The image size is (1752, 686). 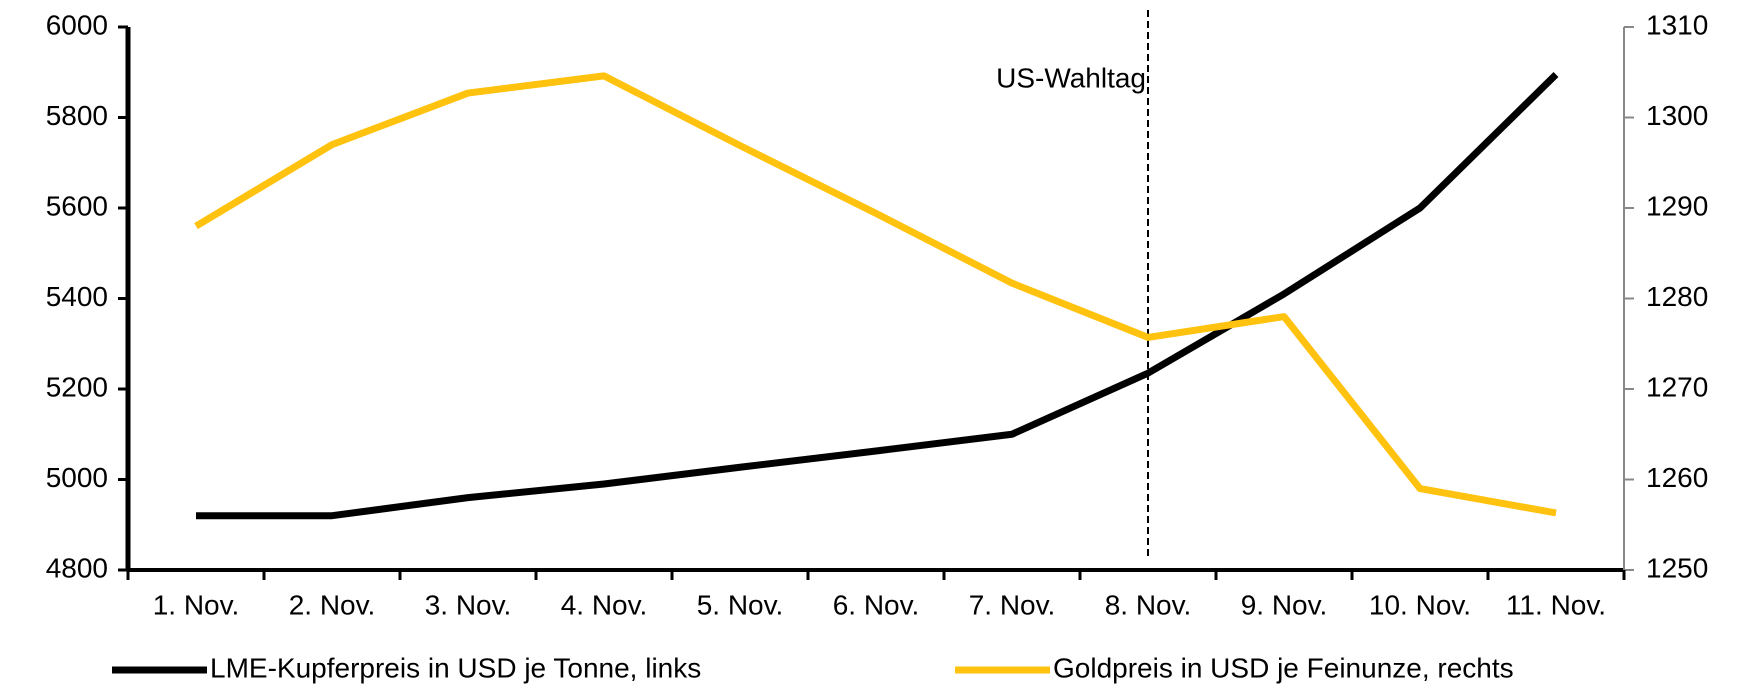 I want to click on y2-tick-label: 1250, so click(x=1677, y=567).